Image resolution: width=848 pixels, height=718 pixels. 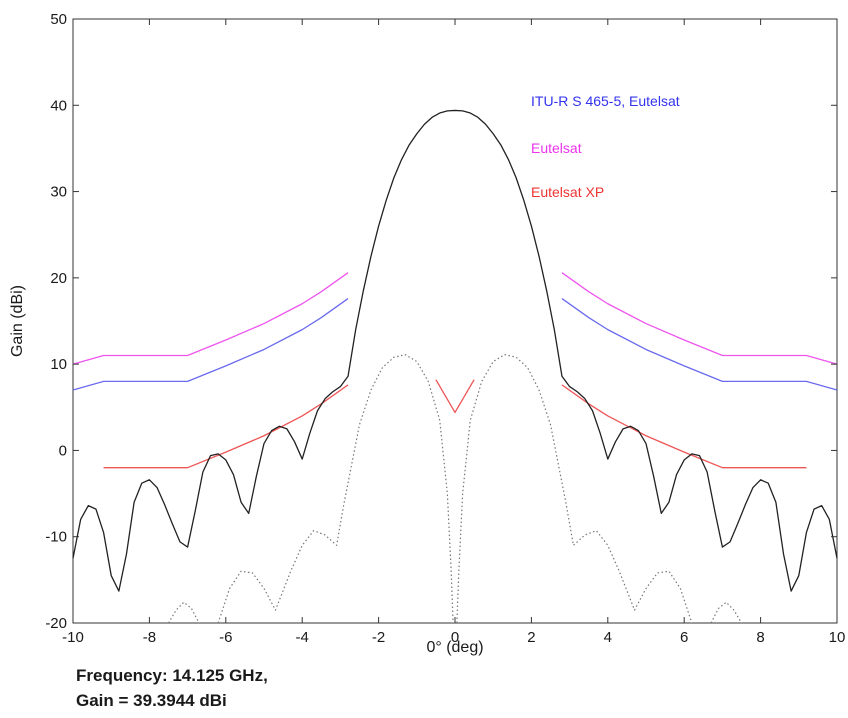 I want to click on y-tick-label: 0, so click(x=63, y=450).